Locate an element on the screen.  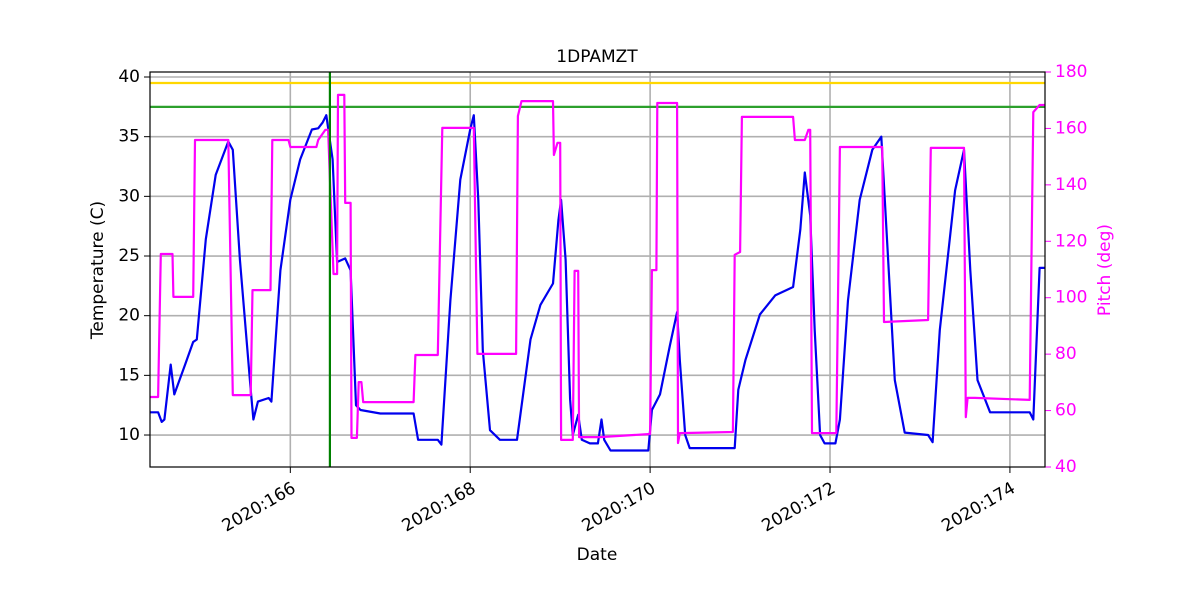
y-tick-label: 20 is located at coordinates (129, 316).